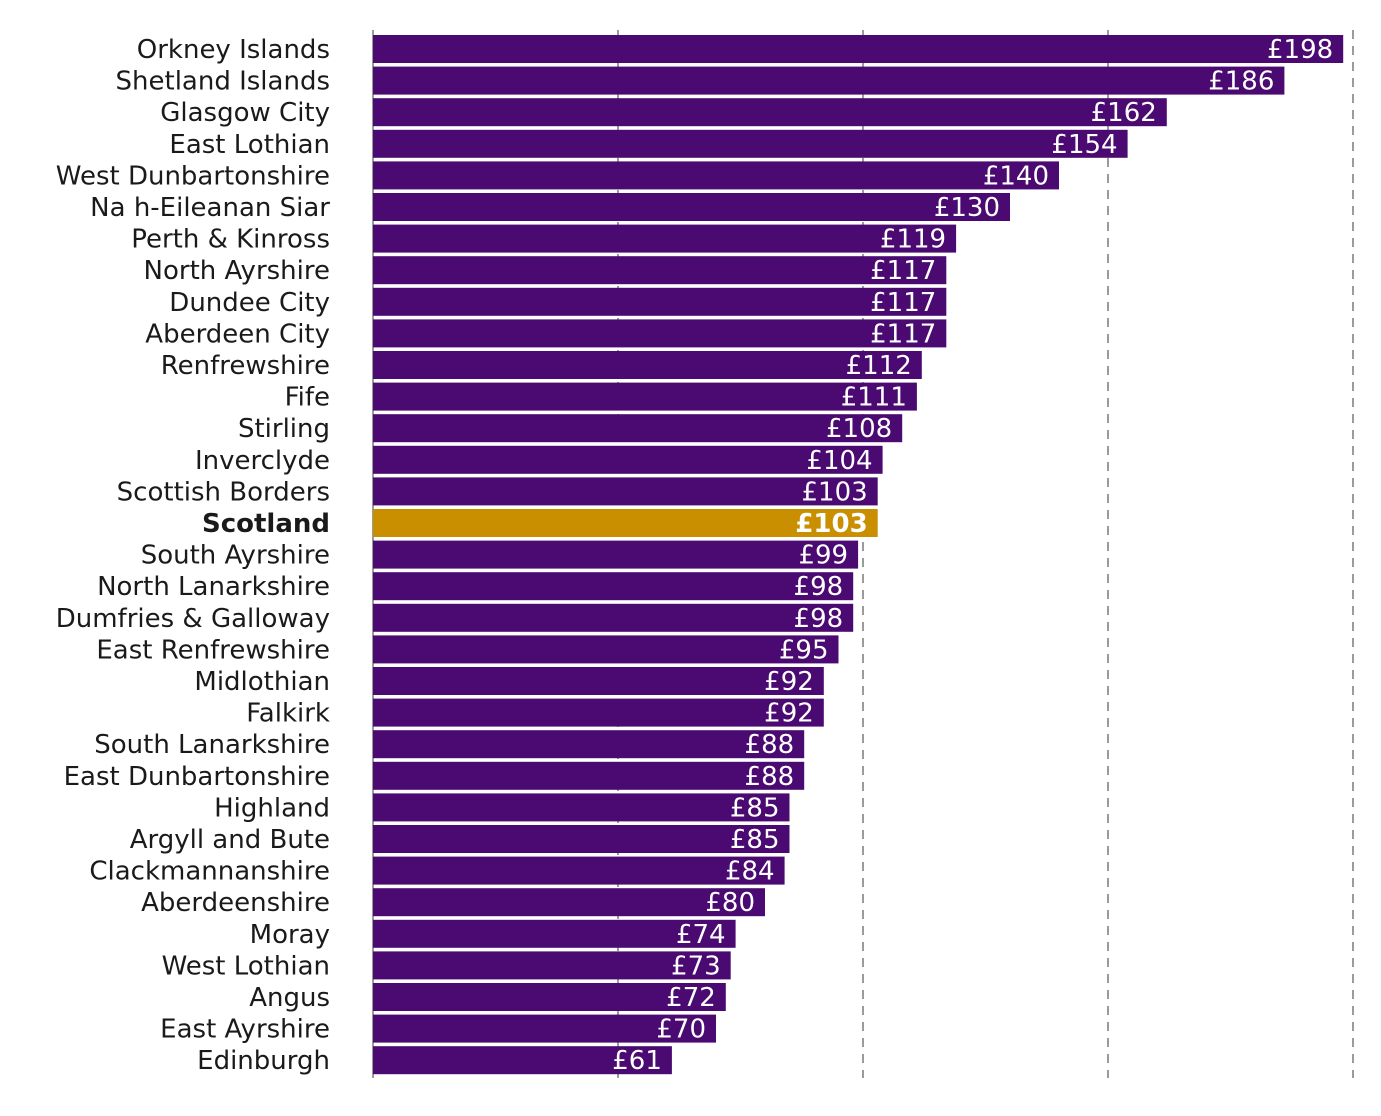 The image size is (1381, 1116). I want to click on value-label: £154, so click(1084, 145).